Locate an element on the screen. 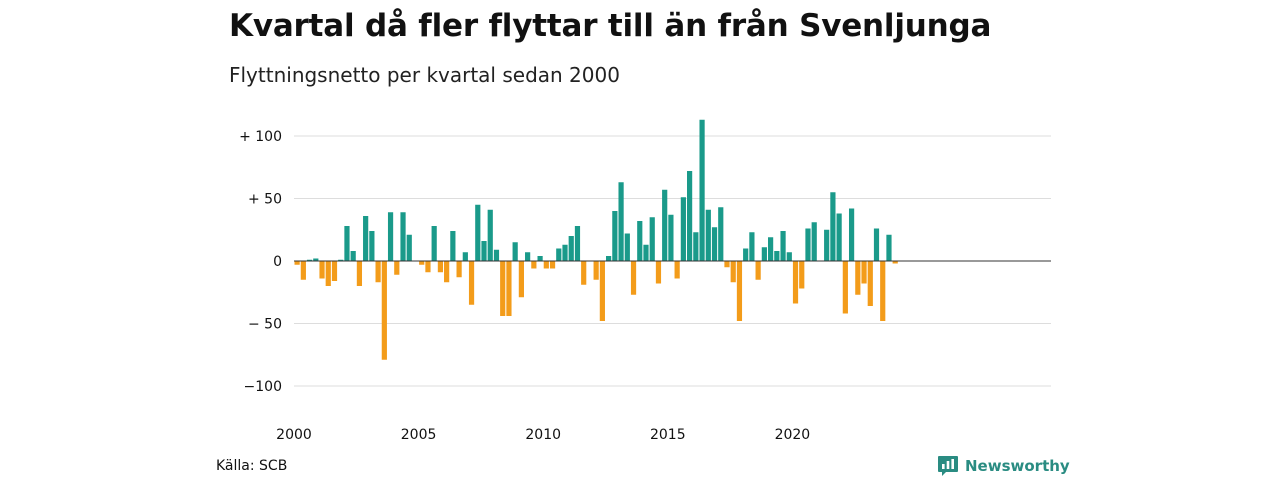 The height and width of the screenshot is (480, 1280). y-tick-label: 0 is located at coordinates (277, 262).